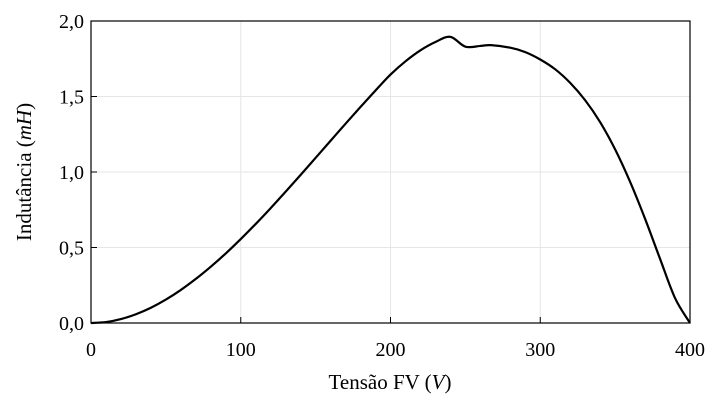 This screenshot has height=394, width=713. Describe the element at coordinates (390, 382) in the screenshot. I see `x-axis-label: Tensão FV (V)` at that location.